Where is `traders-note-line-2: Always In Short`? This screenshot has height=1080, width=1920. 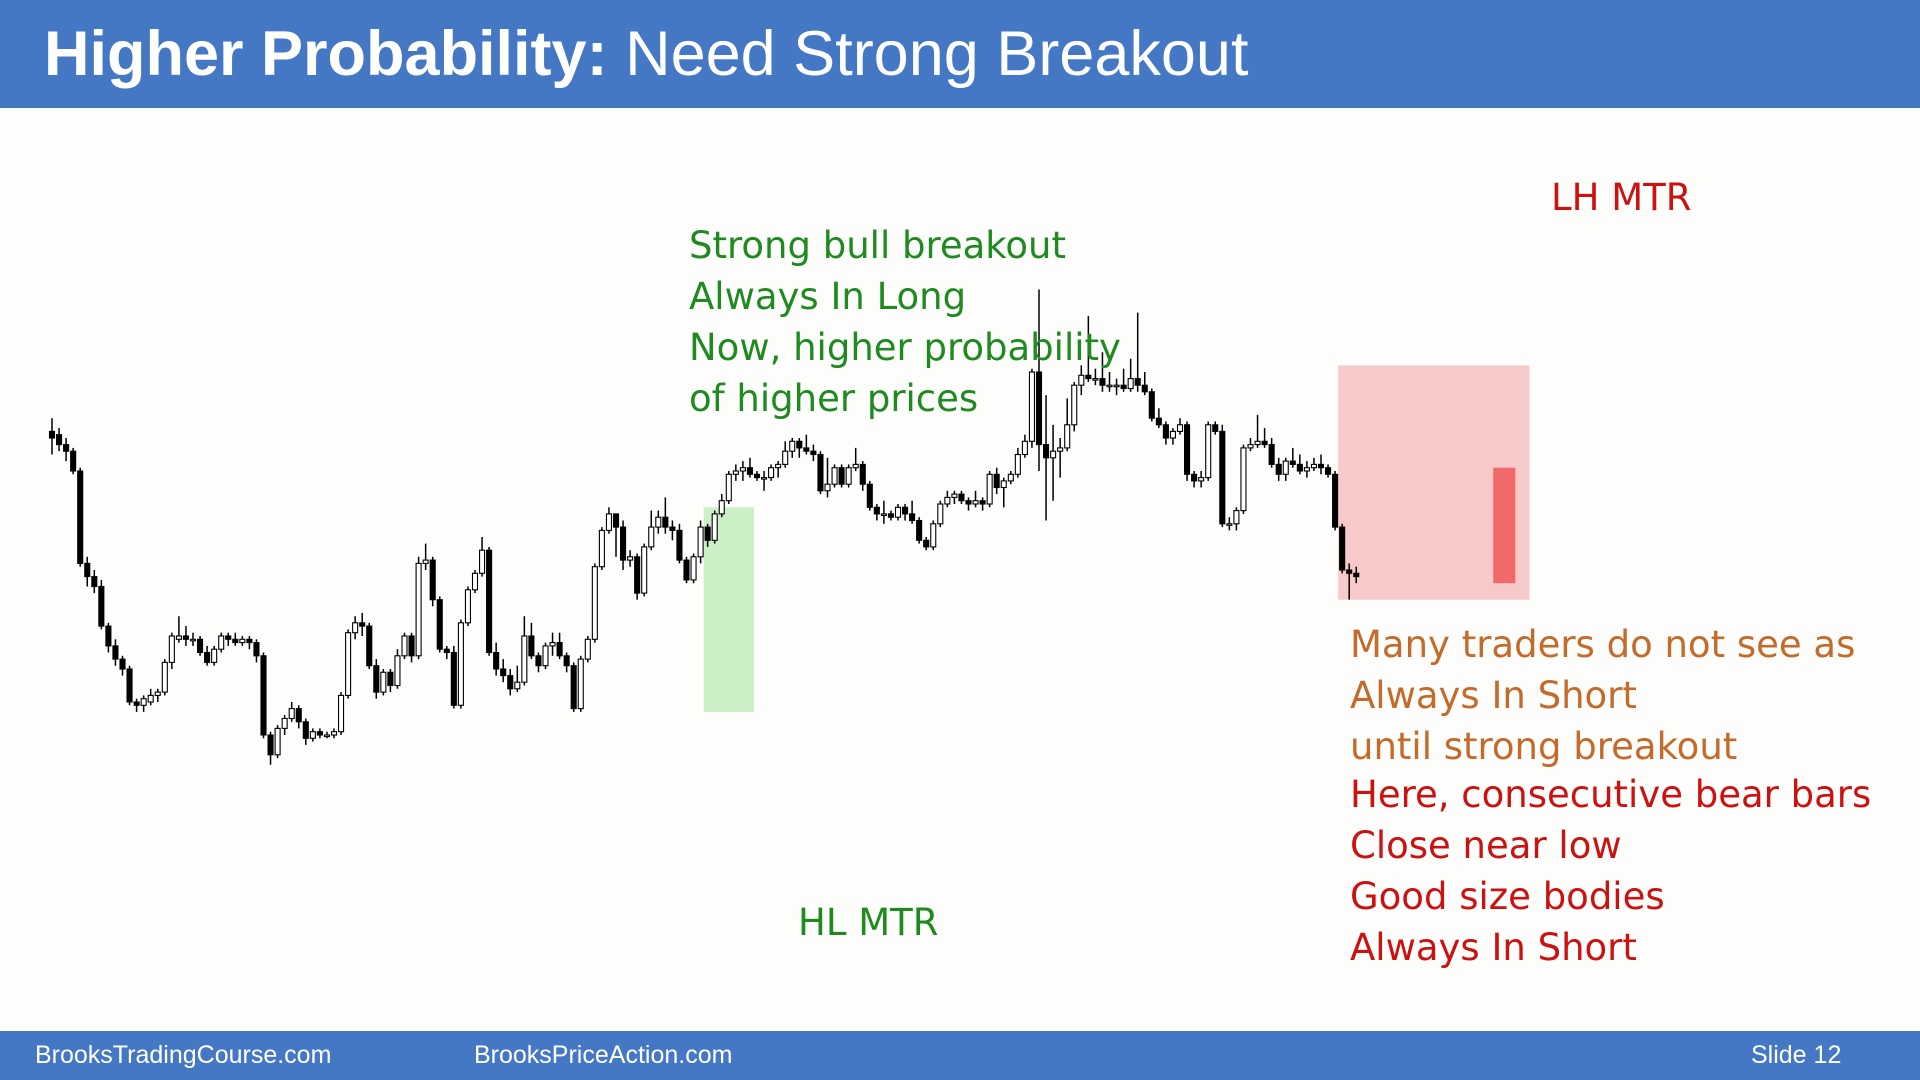 traders-note-line-2: Always In Short is located at coordinates (1493, 695).